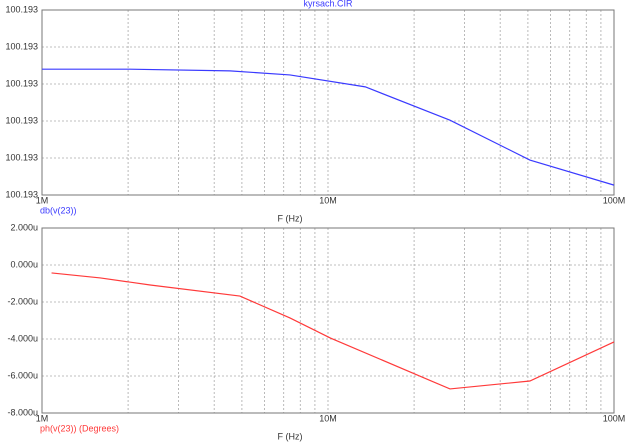 This screenshot has width=637, height=443. I want to click on y-tick-label: -6.000u, so click(22, 375).